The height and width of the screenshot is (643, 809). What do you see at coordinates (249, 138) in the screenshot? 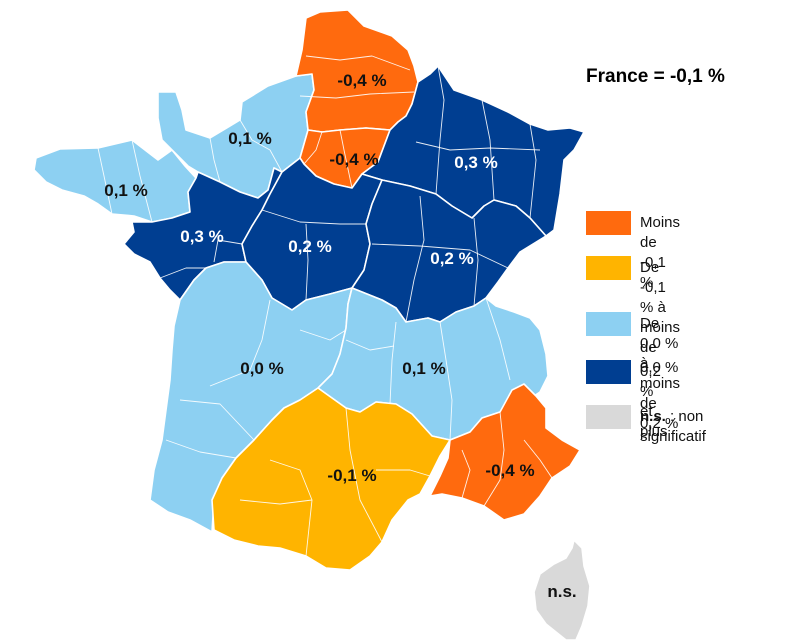
I see `region-label-normandie: 0,1 %` at bounding box center [249, 138].